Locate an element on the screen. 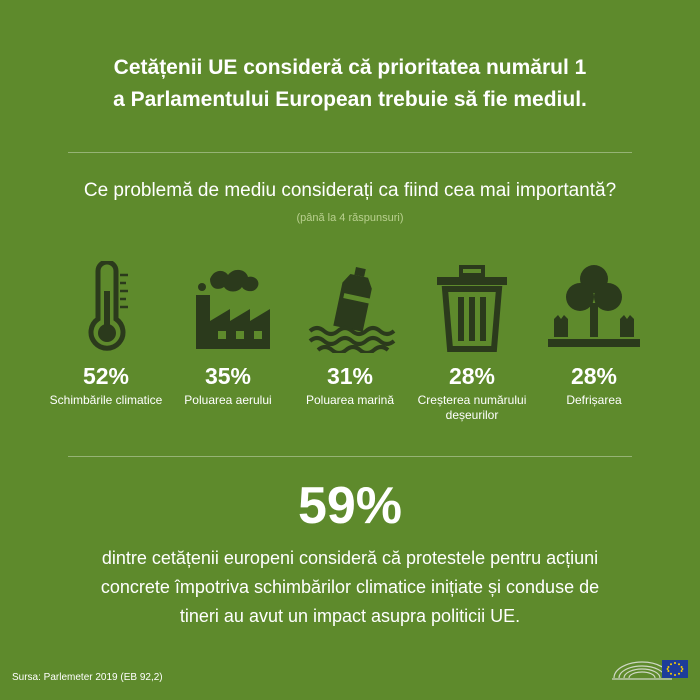 Image resolution: width=700 pixels, height=700 pixels. european-parliament-logo is located at coordinates (649, 668).